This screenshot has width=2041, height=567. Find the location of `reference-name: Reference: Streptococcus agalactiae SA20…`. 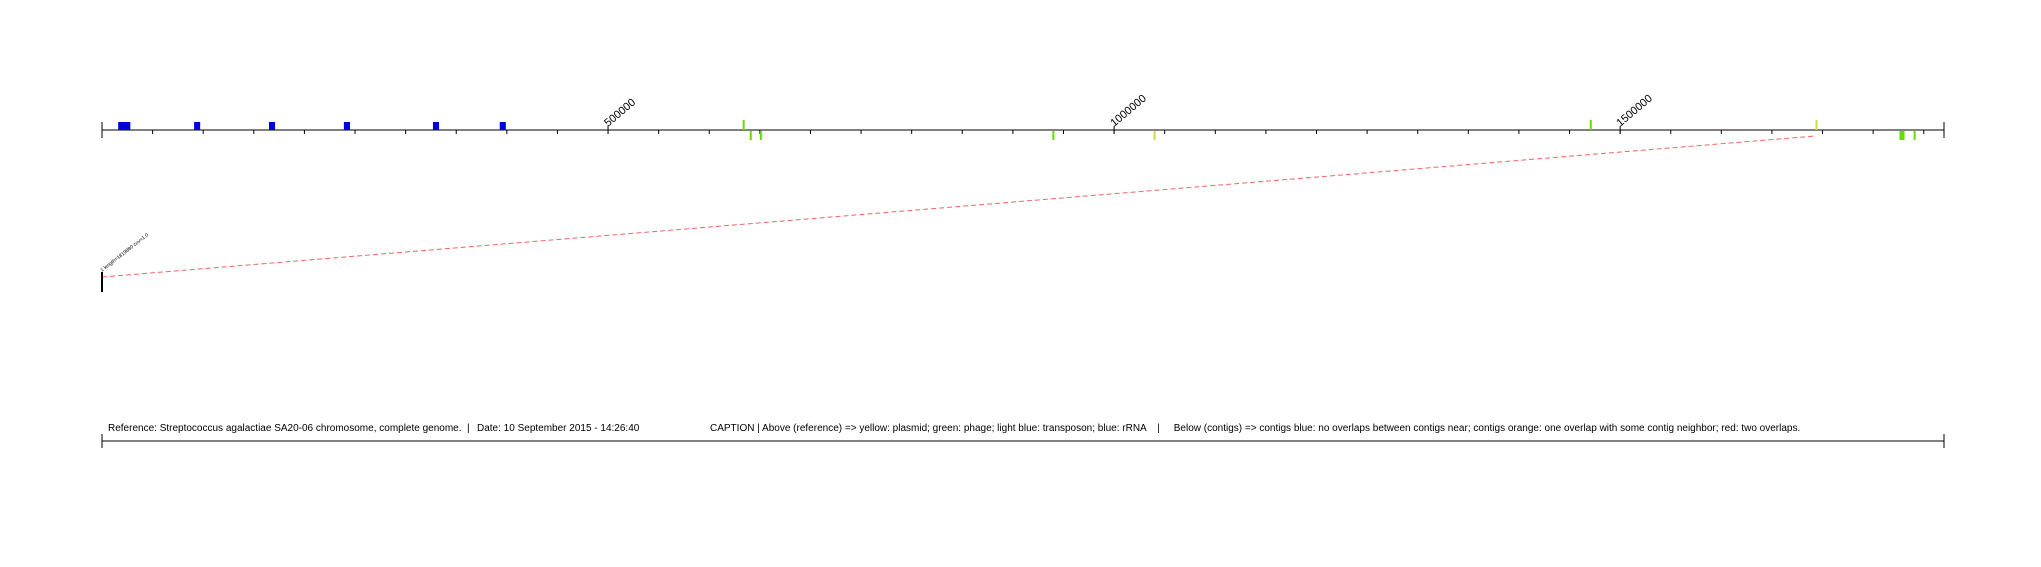

reference-name: Reference: Streptococcus agalactiae SA20… is located at coordinates (285, 428).